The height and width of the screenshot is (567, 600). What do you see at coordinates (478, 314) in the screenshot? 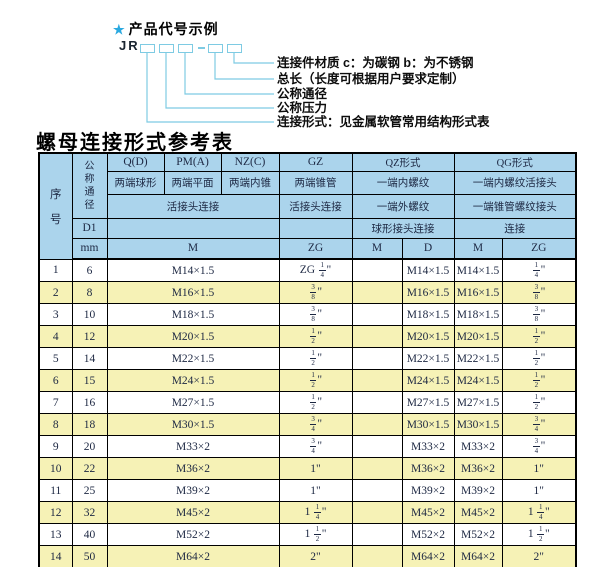
I see `cell-qg_m: M18×1.5` at bounding box center [478, 314].